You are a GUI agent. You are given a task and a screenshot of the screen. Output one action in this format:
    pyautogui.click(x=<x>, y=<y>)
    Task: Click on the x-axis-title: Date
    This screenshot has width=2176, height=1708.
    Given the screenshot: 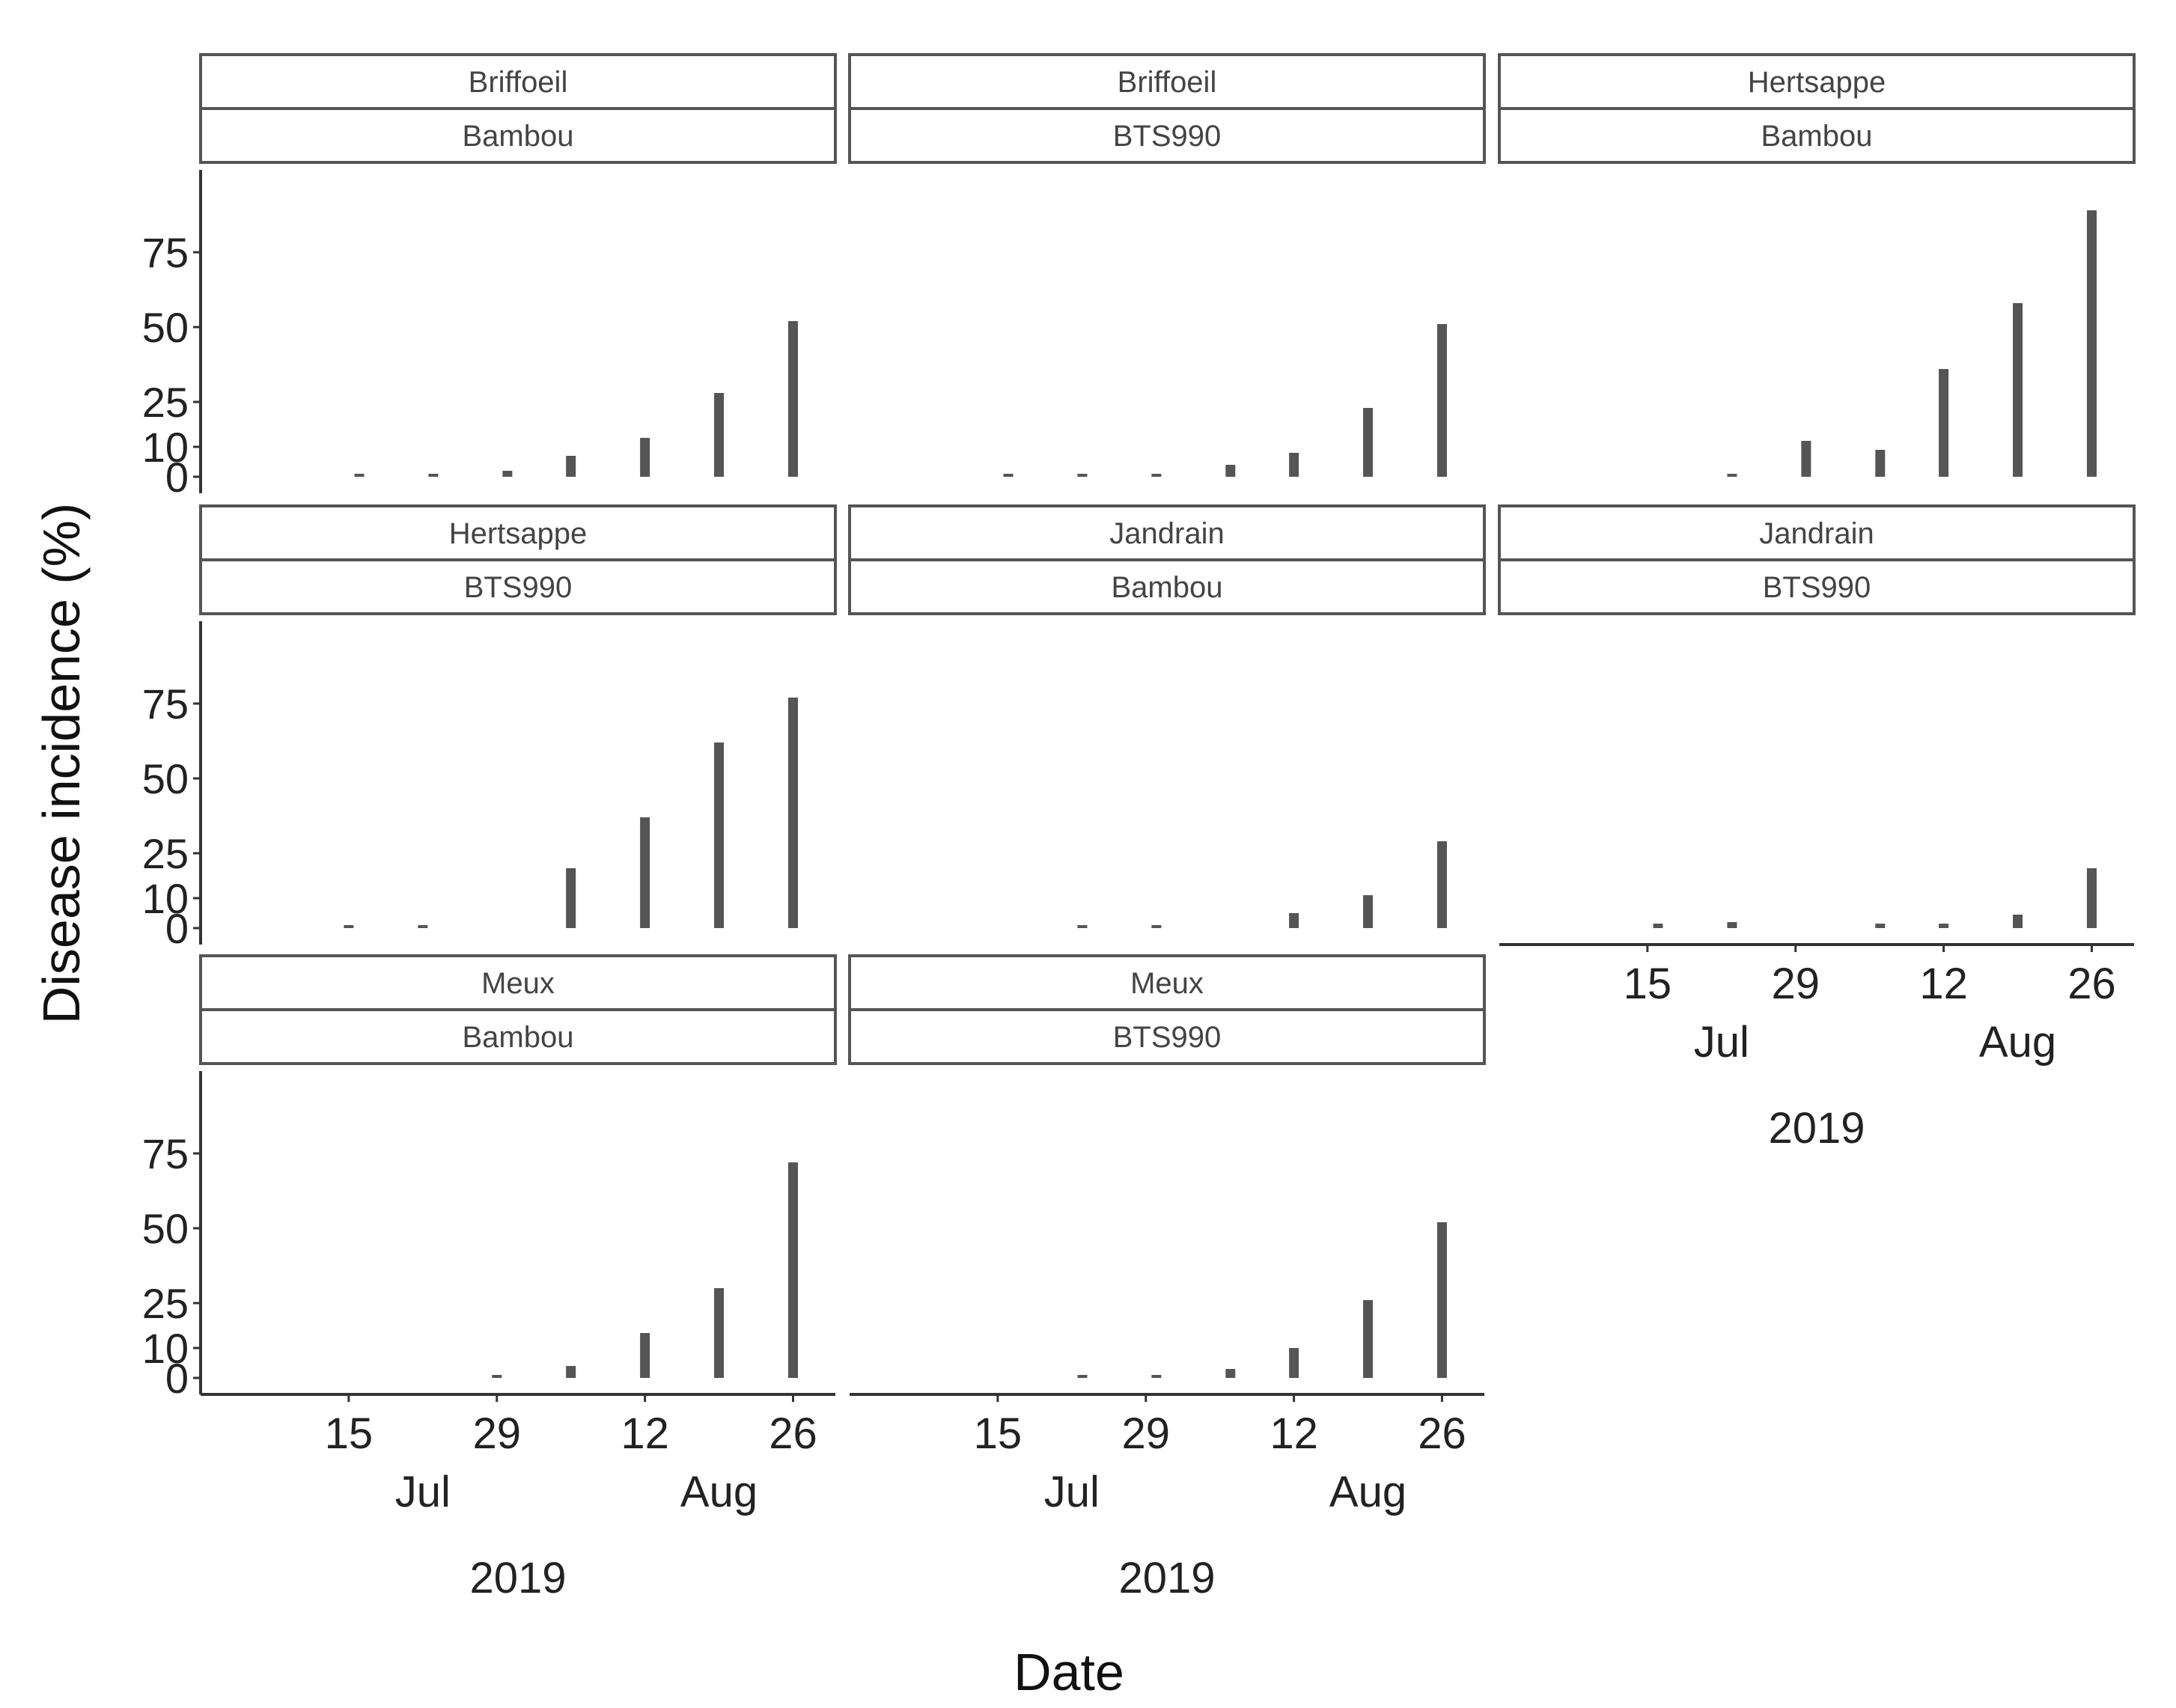 What is the action you would take?
    pyautogui.click(x=1069, y=1672)
    